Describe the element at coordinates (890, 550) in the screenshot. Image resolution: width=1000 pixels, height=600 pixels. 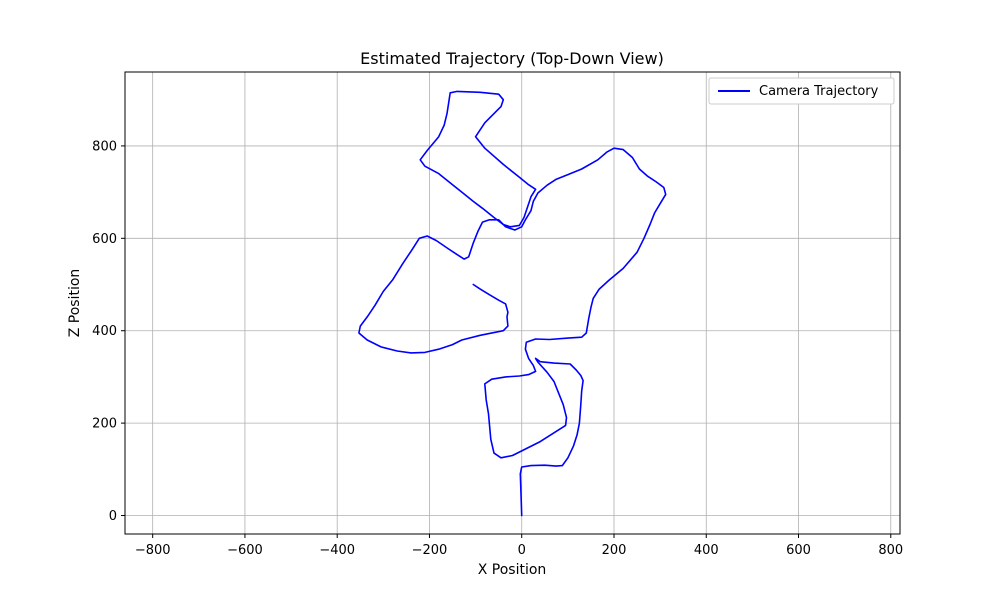
I see `x-tick-label: 800` at that location.